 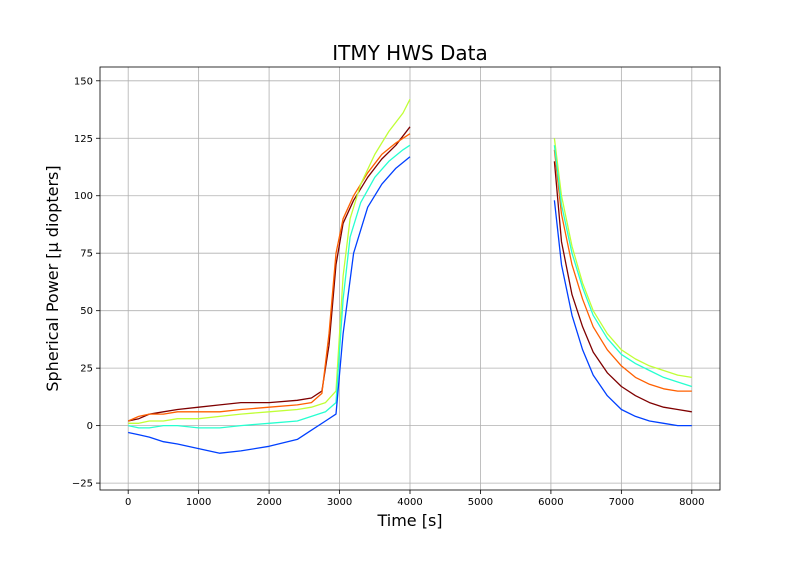 What do you see at coordinates (86, 254) in the screenshot?
I see `y-tick-label: 75` at bounding box center [86, 254].